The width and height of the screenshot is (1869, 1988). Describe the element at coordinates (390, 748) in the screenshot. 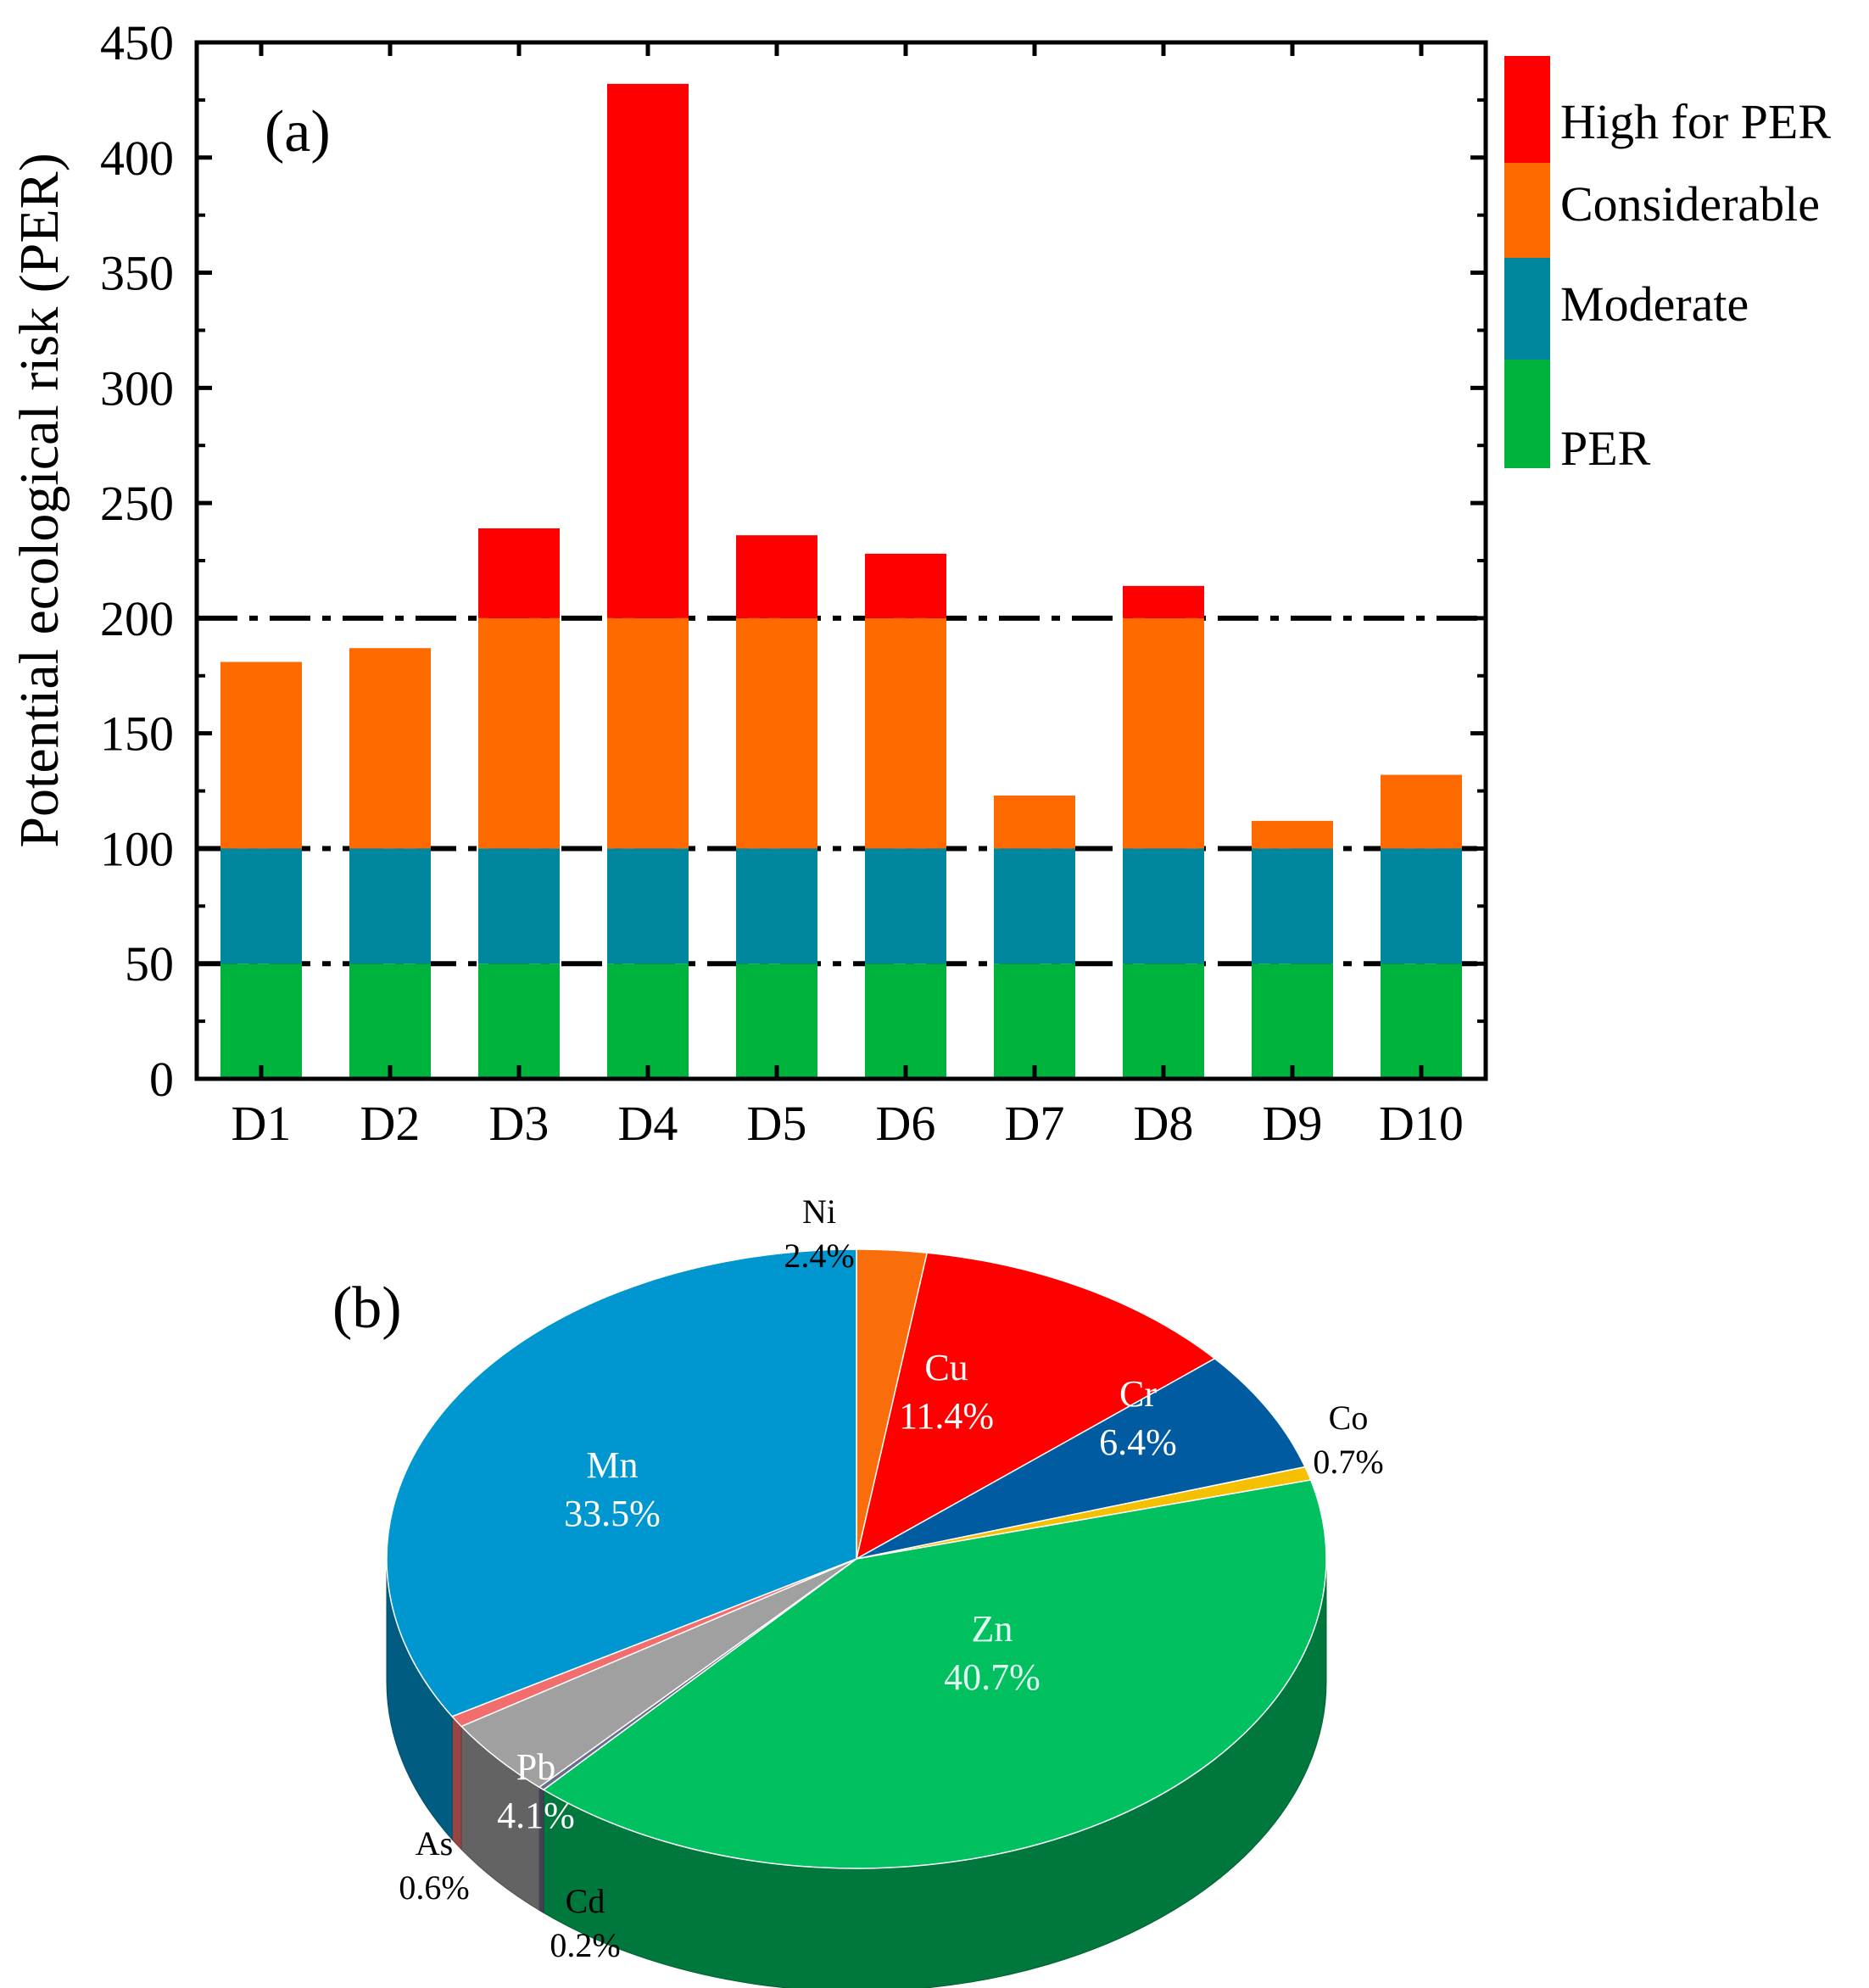

I see `bar-D2-considerable` at that location.